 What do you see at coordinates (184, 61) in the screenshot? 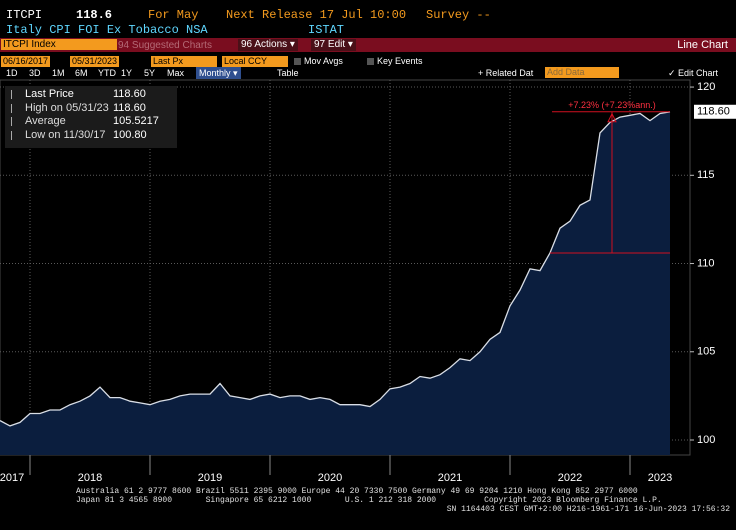
I see `field: Last Px` at bounding box center [184, 61].